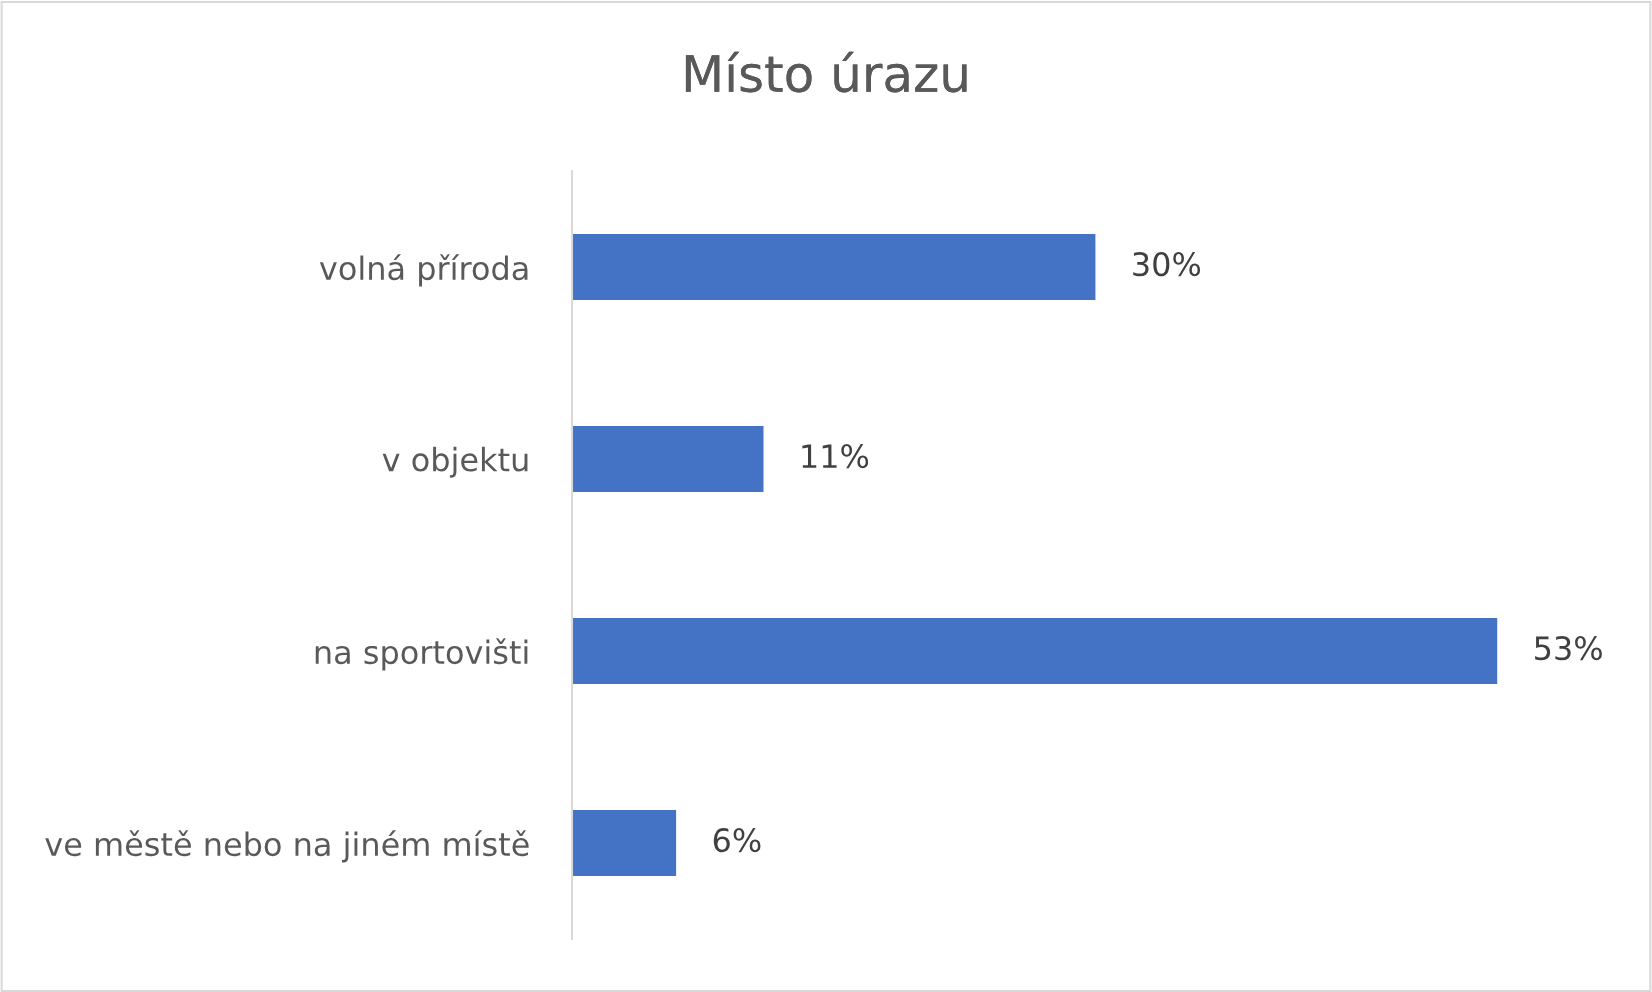  What do you see at coordinates (421, 654) in the screenshot?
I see `y-tick-label: na sportovišti` at bounding box center [421, 654].